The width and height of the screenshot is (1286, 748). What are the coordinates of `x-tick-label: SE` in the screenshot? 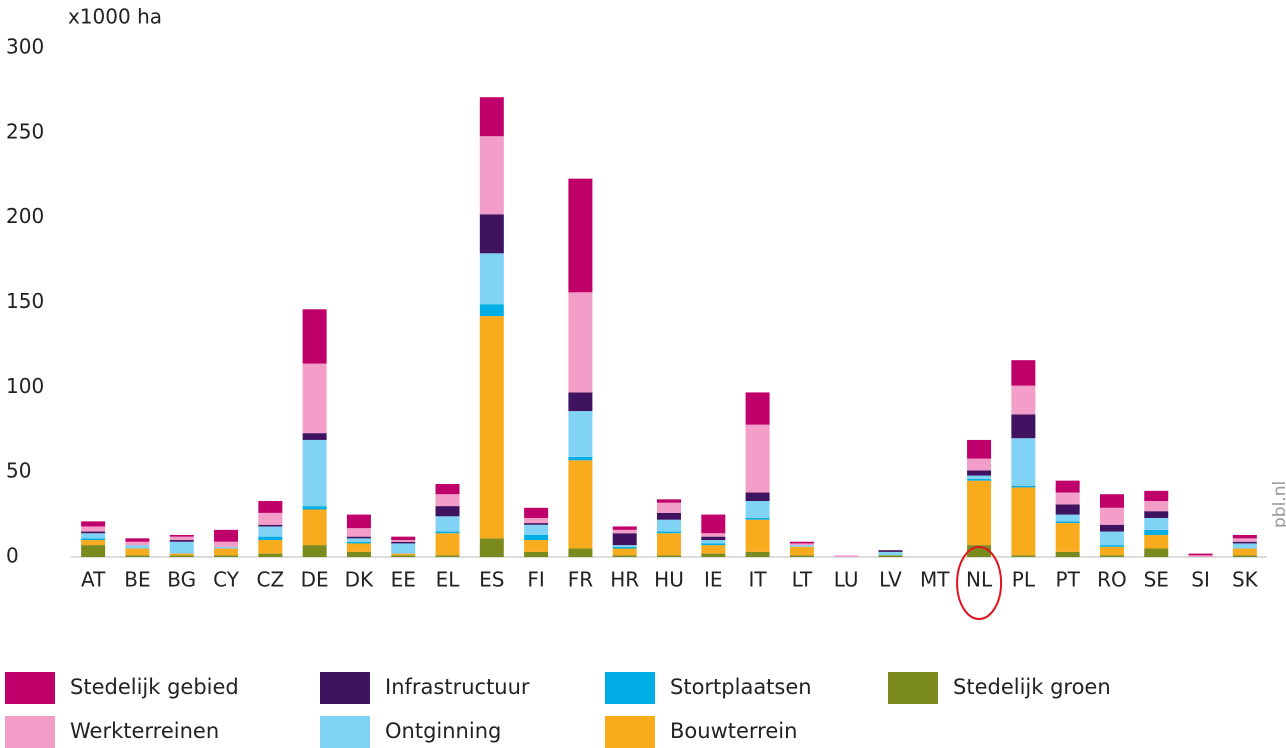 It's located at (1156, 580).